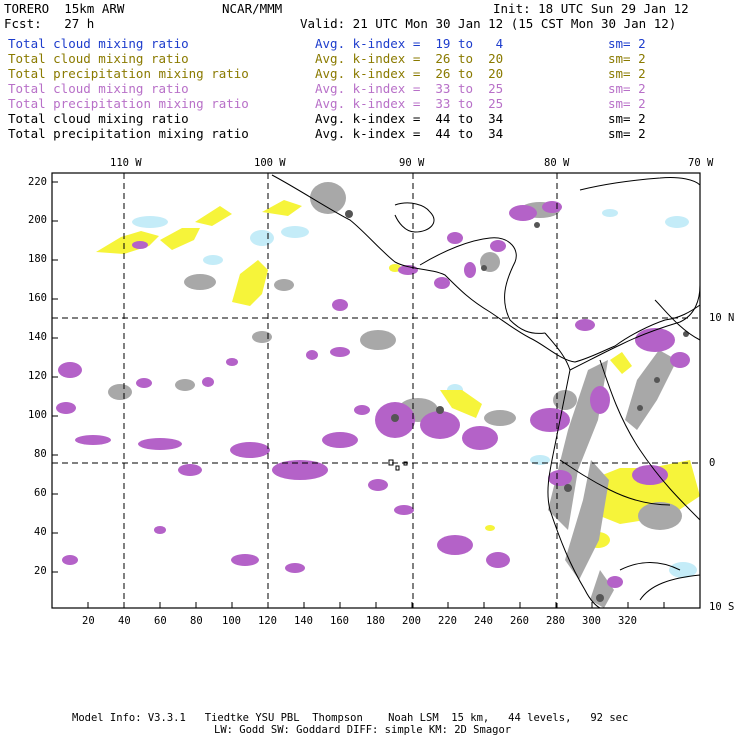 Image resolution: width=740 pixels, height=740 pixels. What do you see at coordinates (555, 621) in the screenshot?
I see `x-tick-label: 280` at bounding box center [555, 621].